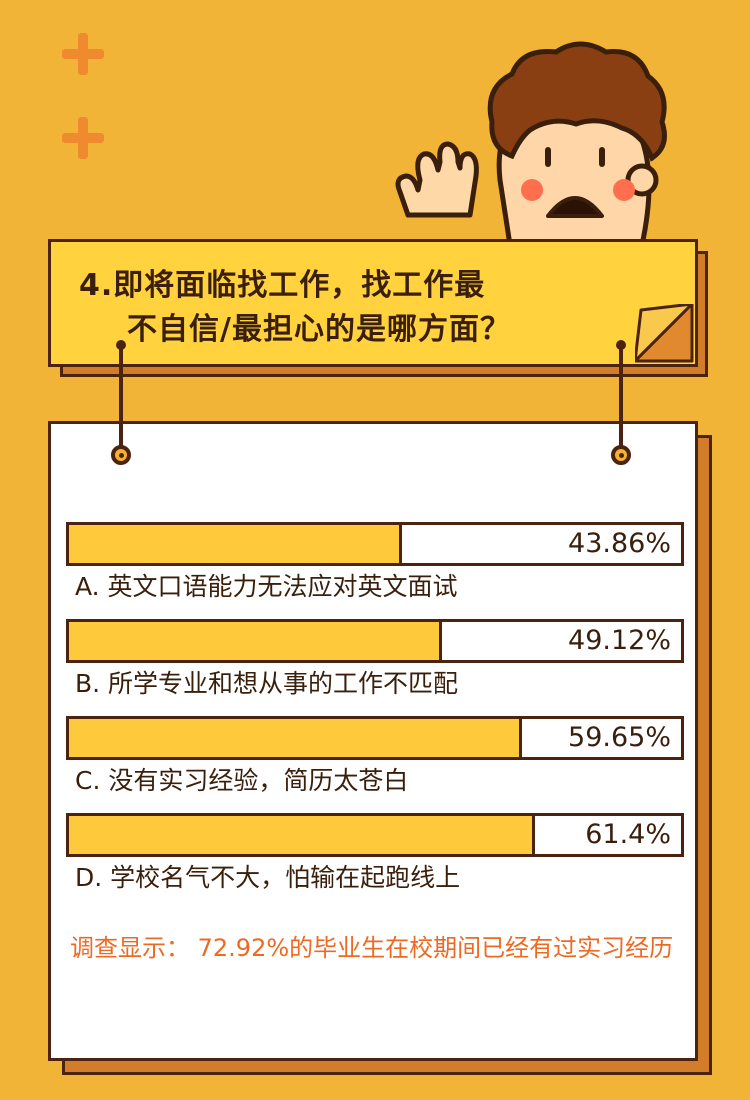 The image size is (750, 1100). I want to click on bar-value-label: 49.12%, so click(619, 640).